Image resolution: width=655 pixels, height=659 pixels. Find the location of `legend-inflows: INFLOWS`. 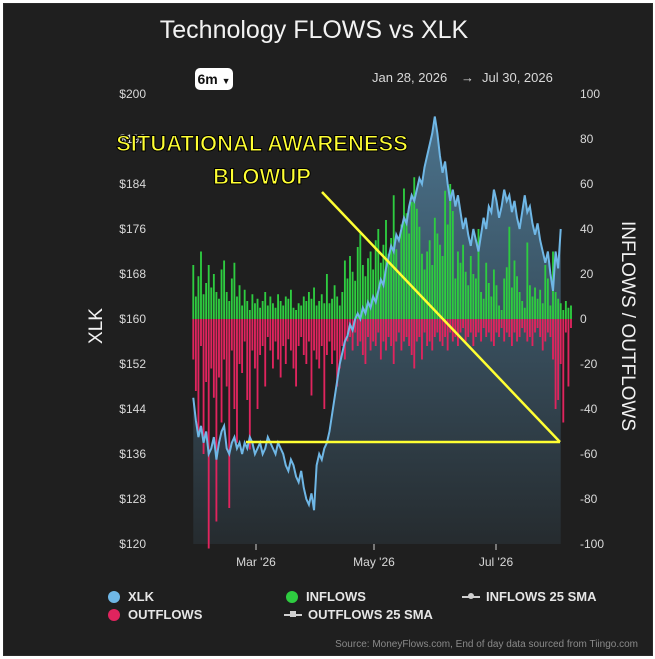

legend-inflows: INFLOWS is located at coordinates (326, 596).